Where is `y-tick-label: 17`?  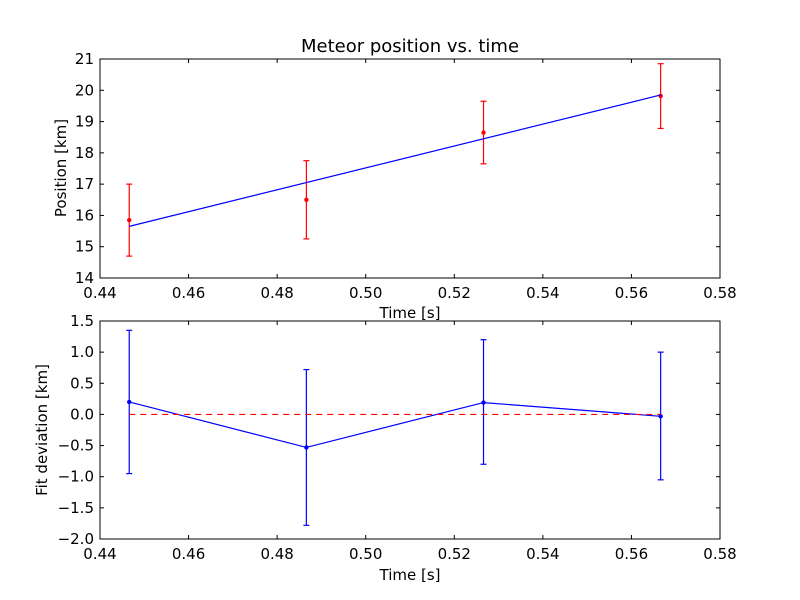
y-tick-label: 17 is located at coordinates (84, 184).